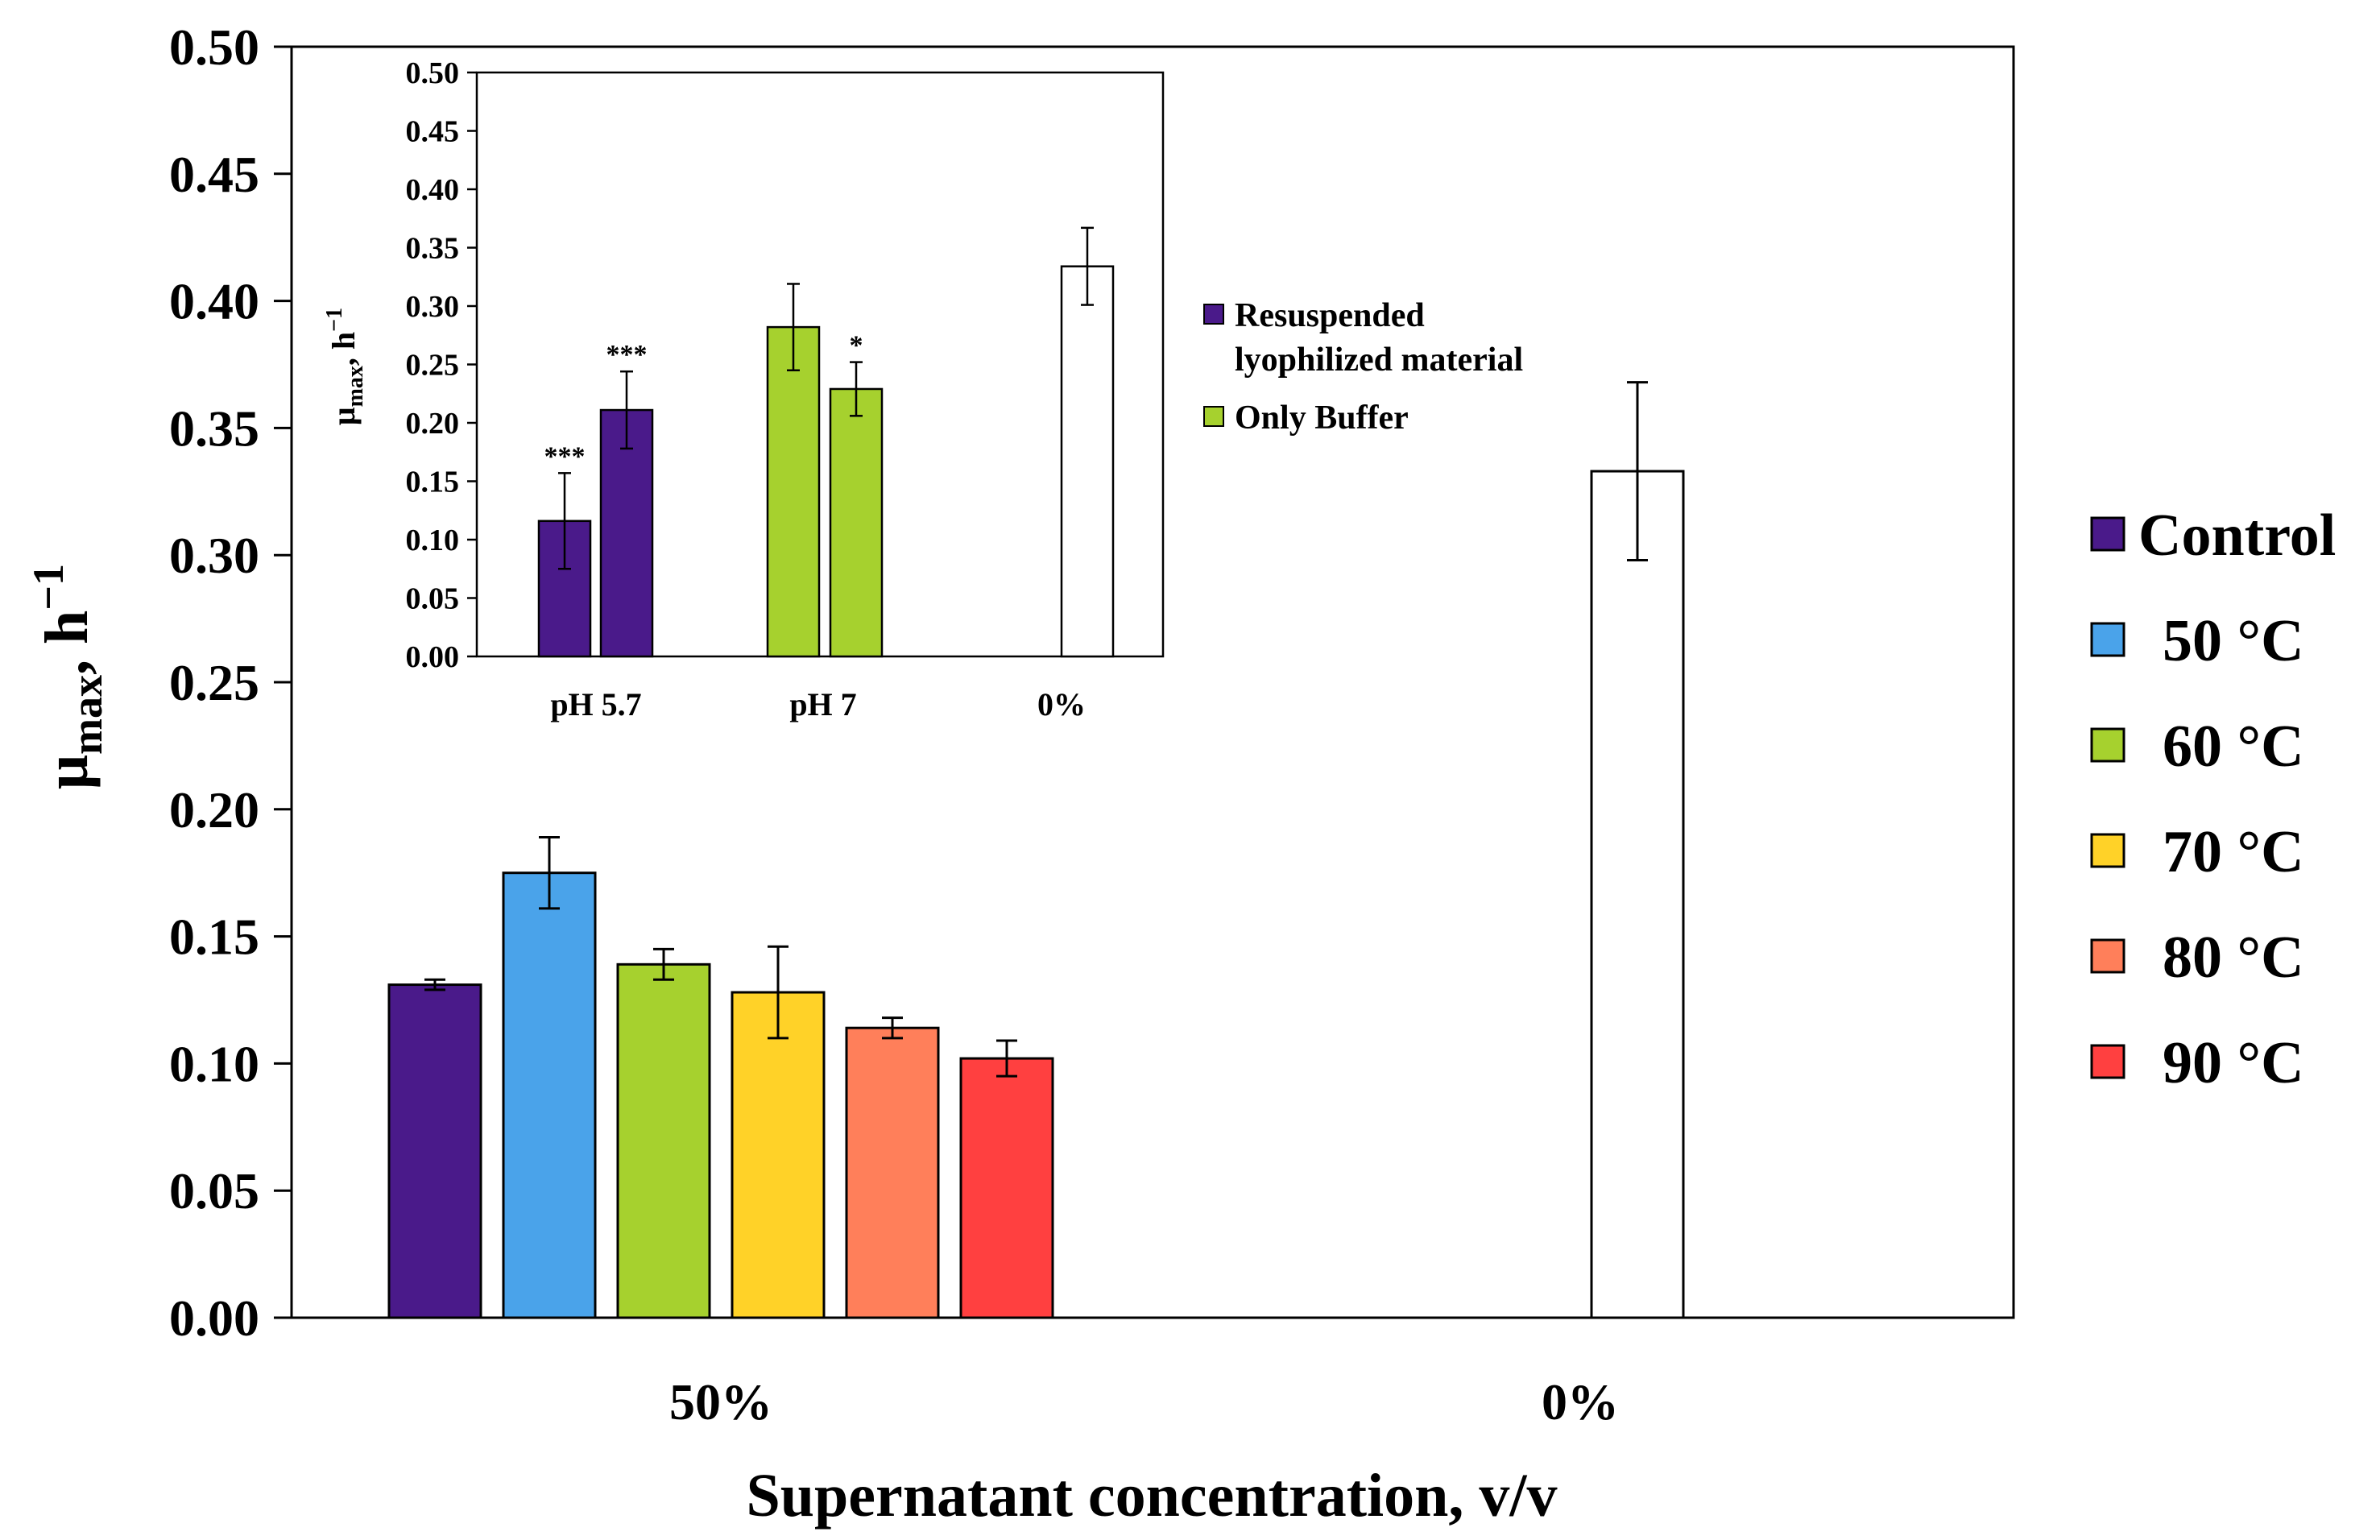  I want to click on inset-y-tick-label: 0.00, so click(433, 657).